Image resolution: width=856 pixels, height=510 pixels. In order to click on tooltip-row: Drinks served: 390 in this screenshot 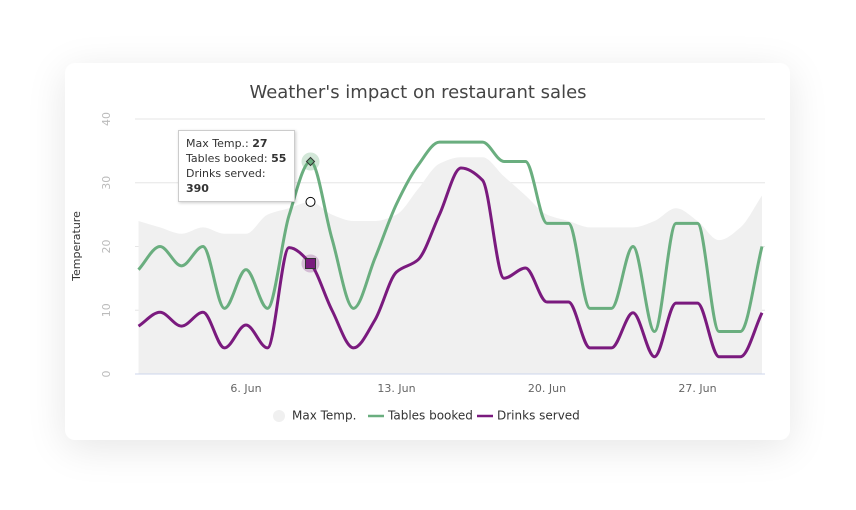, I will do `click(236, 181)`.